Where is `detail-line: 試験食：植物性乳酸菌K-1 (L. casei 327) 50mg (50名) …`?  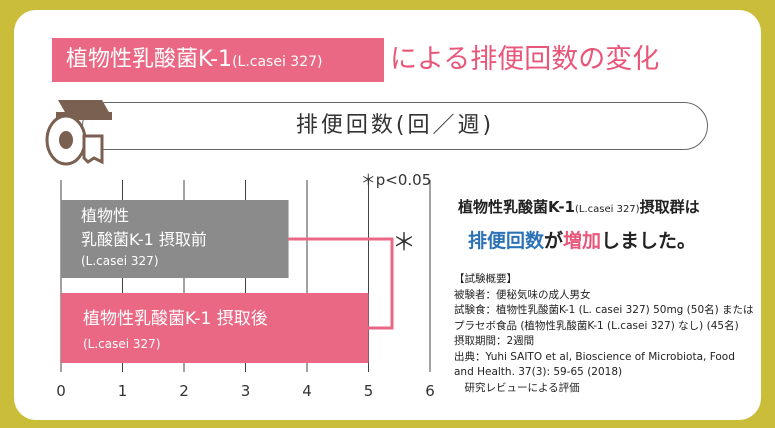 detail-line: 試験食：植物性乳酸菌K-1 (L. casei 327) 50mg (50名) … is located at coordinates (604, 310).